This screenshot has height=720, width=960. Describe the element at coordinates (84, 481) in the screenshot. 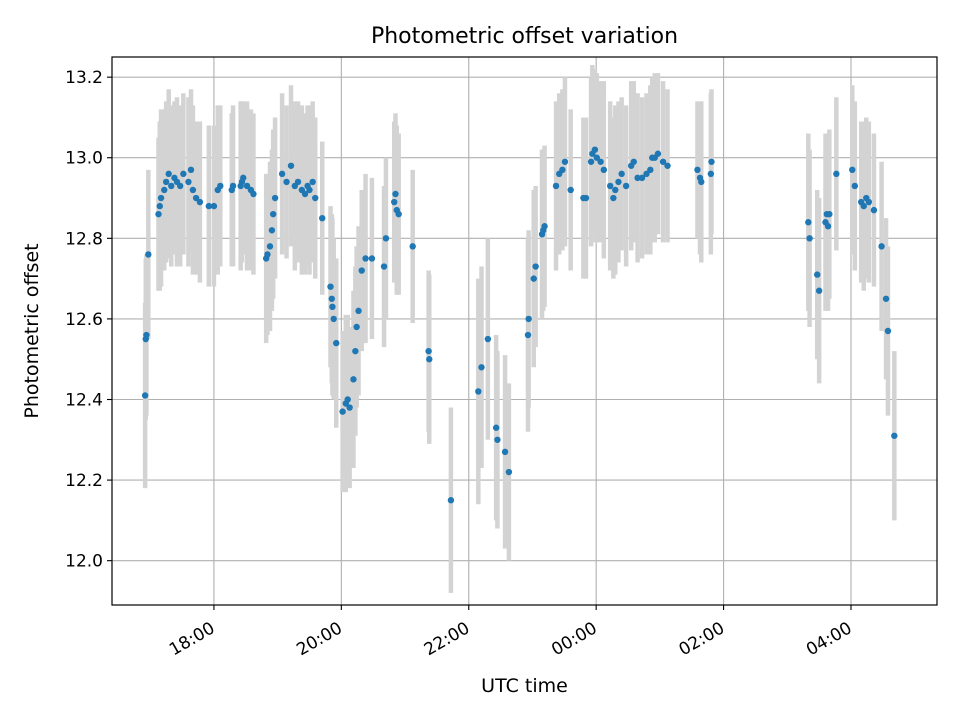

I see `y-tick-label: 12.2` at that location.